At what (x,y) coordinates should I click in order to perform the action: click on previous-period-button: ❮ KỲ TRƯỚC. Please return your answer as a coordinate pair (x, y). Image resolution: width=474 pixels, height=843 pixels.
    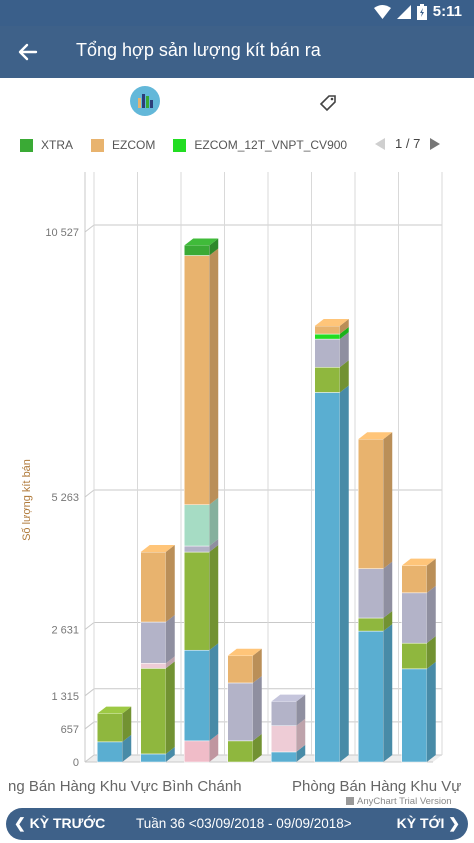
    Looking at the image, I should click on (60, 823).